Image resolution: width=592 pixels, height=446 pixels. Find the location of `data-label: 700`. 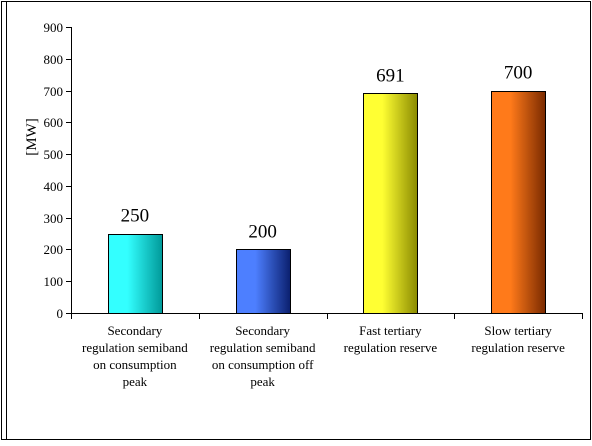

data-label: 700 is located at coordinates (518, 73).